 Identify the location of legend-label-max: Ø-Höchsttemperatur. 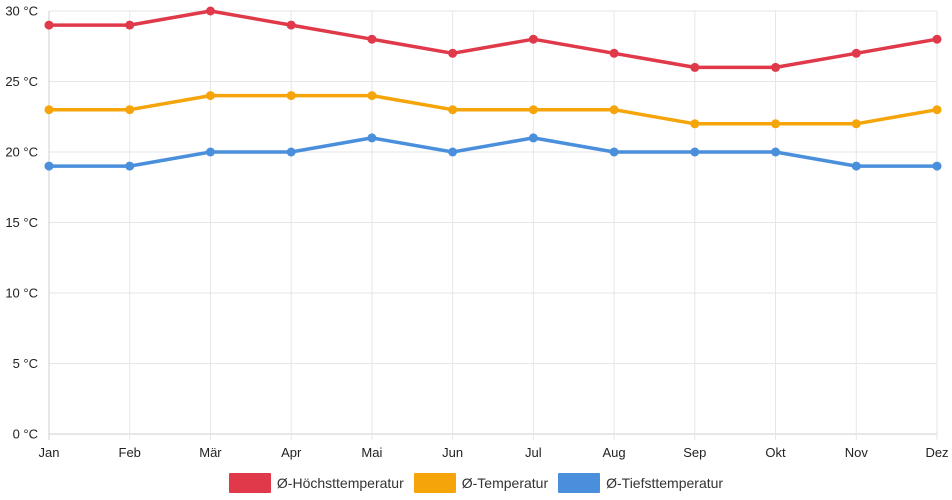
(340, 483).